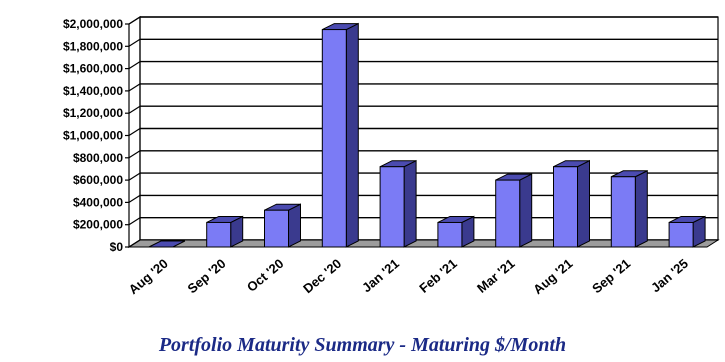 The height and width of the screenshot is (362, 725). What do you see at coordinates (98, 202) in the screenshot?
I see `y-tick-label: $400,000` at bounding box center [98, 202].